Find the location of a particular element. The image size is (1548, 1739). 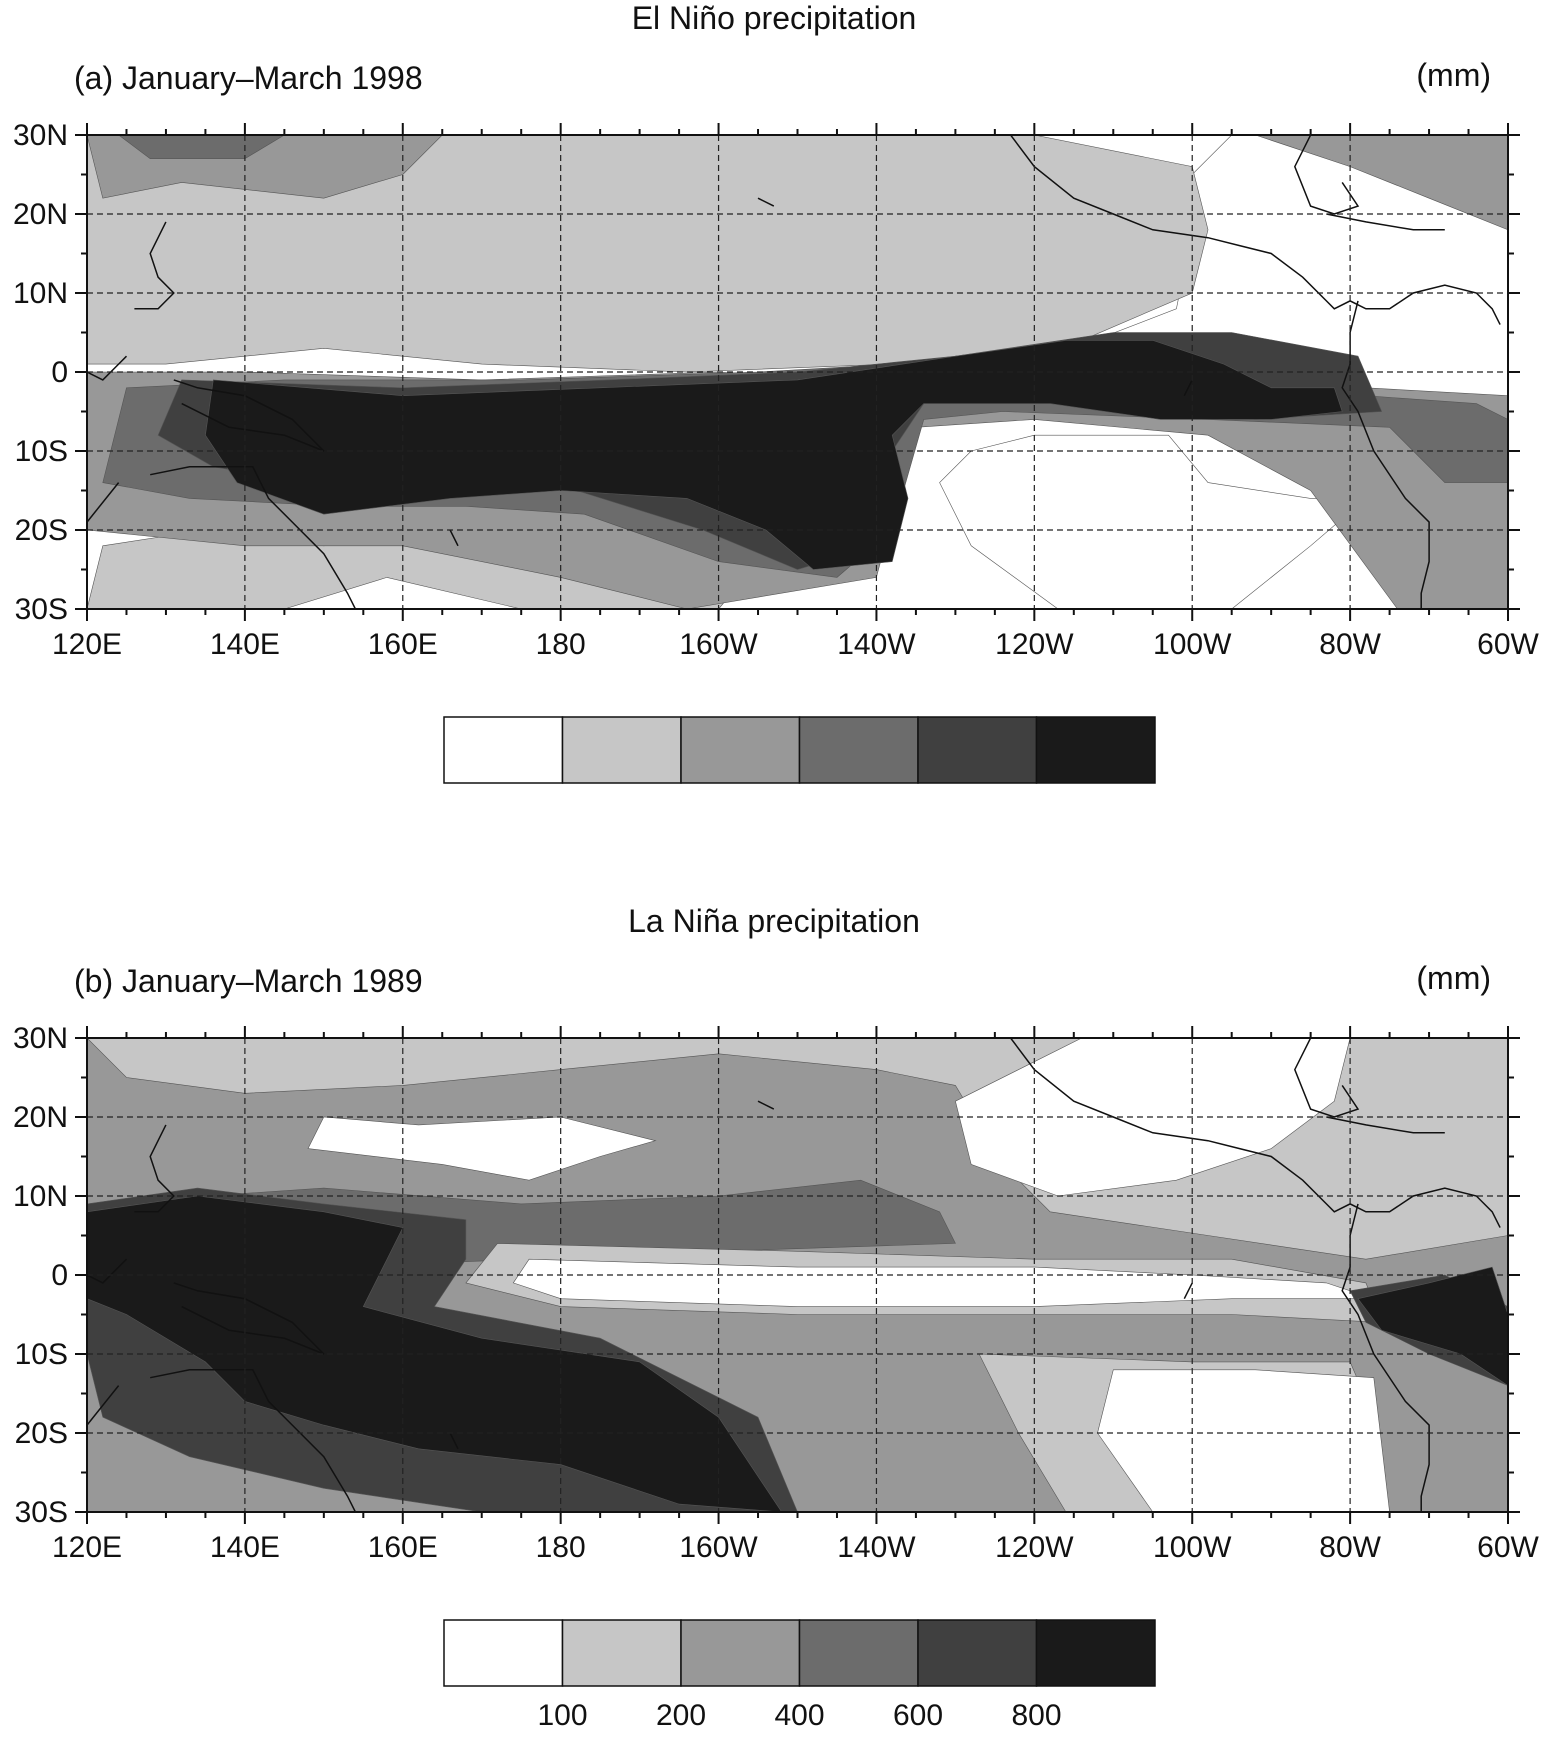

panel-title: La Niña precipitation is located at coordinates (774, 921).